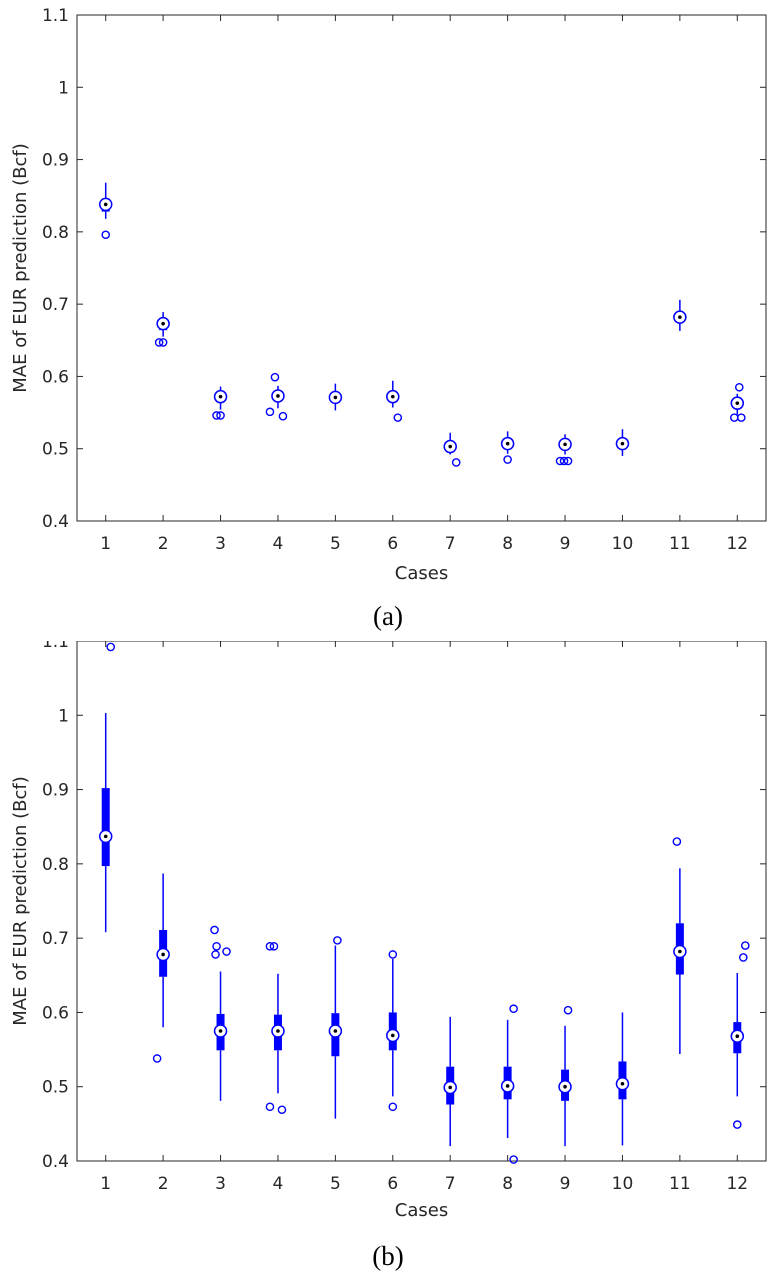 Image resolution: width=776 pixels, height=1282 pixels. What do you see at coordinates (335, 1184) in the screenshot?
I see `x-tick-label: 5` at bounding box center [335, 1184].